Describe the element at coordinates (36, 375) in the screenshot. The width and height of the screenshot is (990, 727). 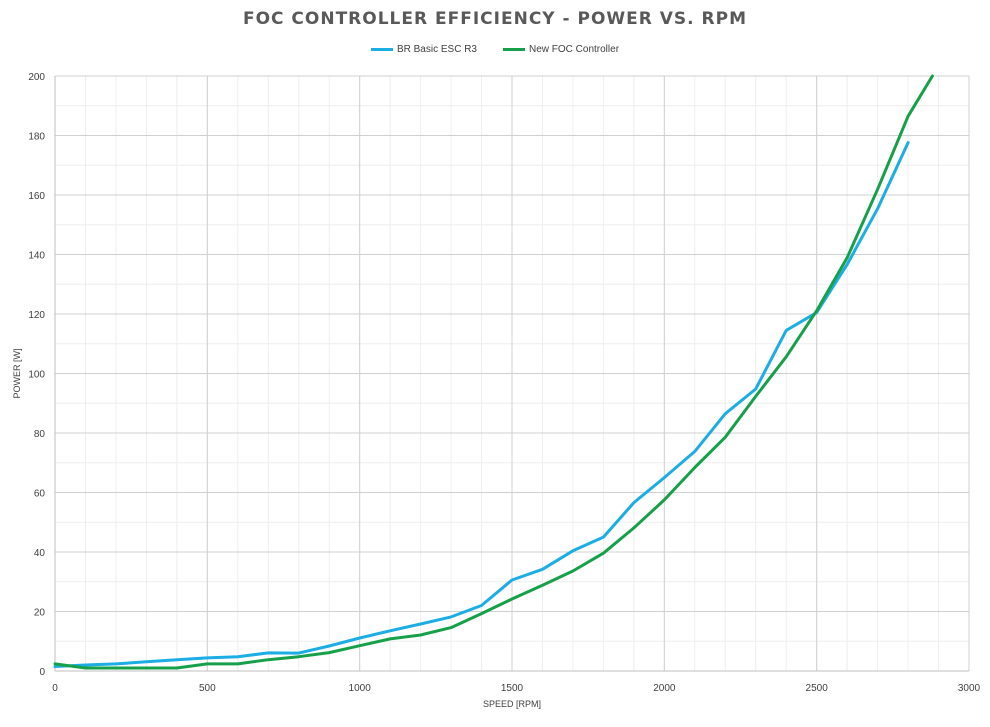
I see `y-tick-label: 100` at that location.